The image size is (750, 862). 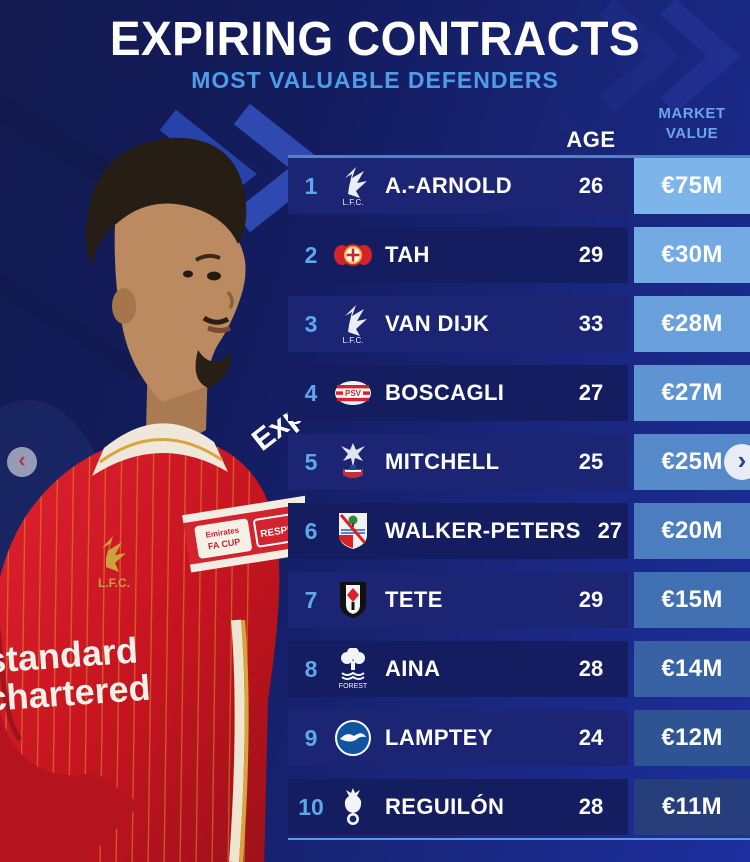 What do you see at coordinates (692, 393) in the screenshot?
I see `market-value: €27M` at bounding box center [692, 393].